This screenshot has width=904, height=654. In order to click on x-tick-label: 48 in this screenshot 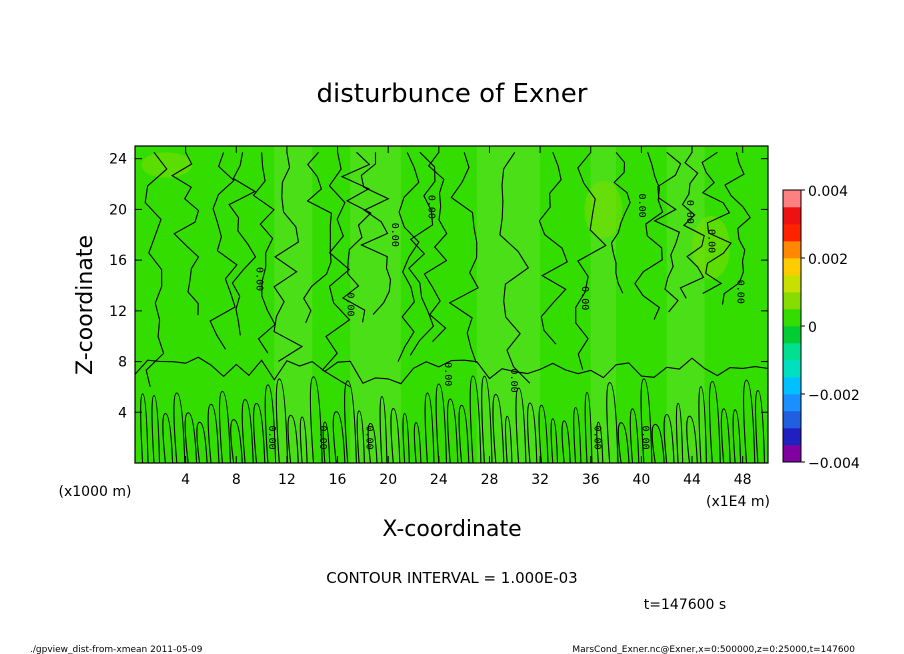, I will do `click(743, 480)`.